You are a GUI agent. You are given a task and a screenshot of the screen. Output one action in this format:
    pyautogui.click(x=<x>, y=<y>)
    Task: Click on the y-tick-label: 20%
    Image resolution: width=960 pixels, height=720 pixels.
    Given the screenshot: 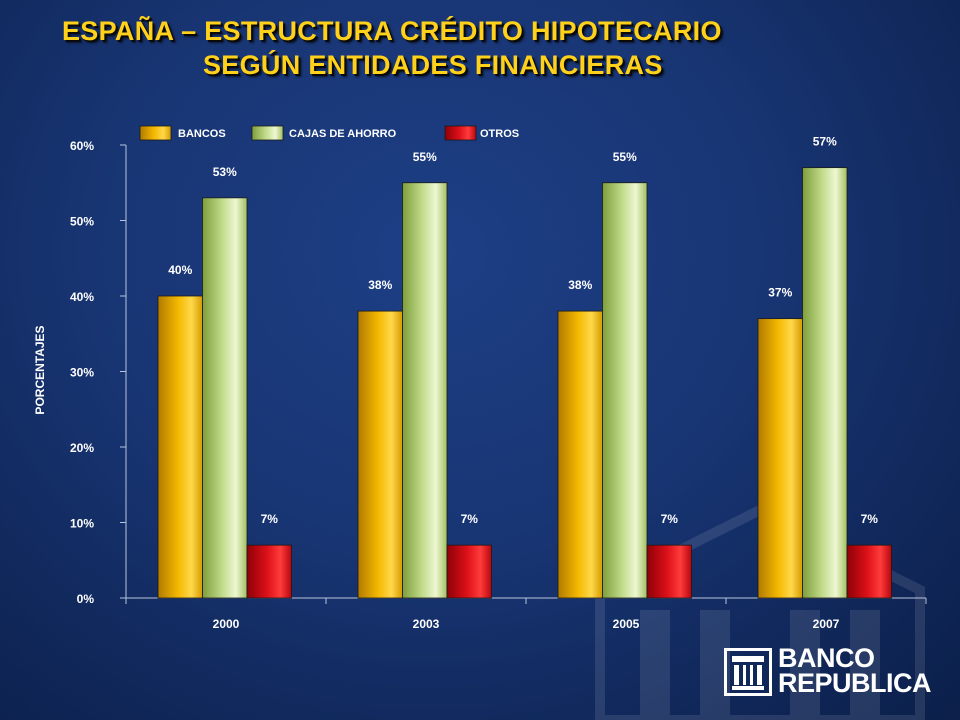 What is the action you would take?
    pyautogui.click(x=82, y=448)
    